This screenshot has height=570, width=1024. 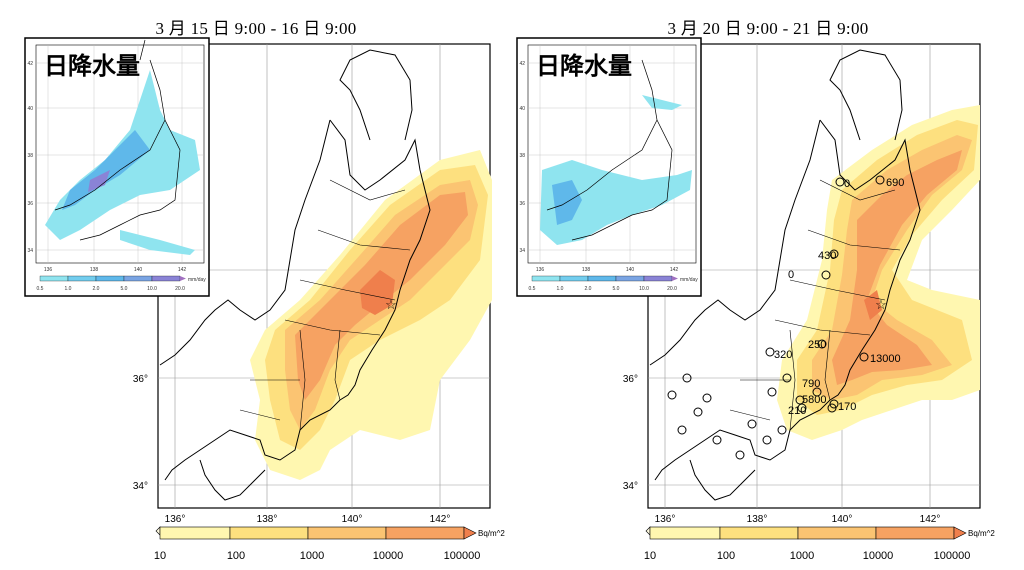 What do you see at coordinates (811, 384) in the screenshot?
I see `site-value: 790` at bounding box center [811, 384].